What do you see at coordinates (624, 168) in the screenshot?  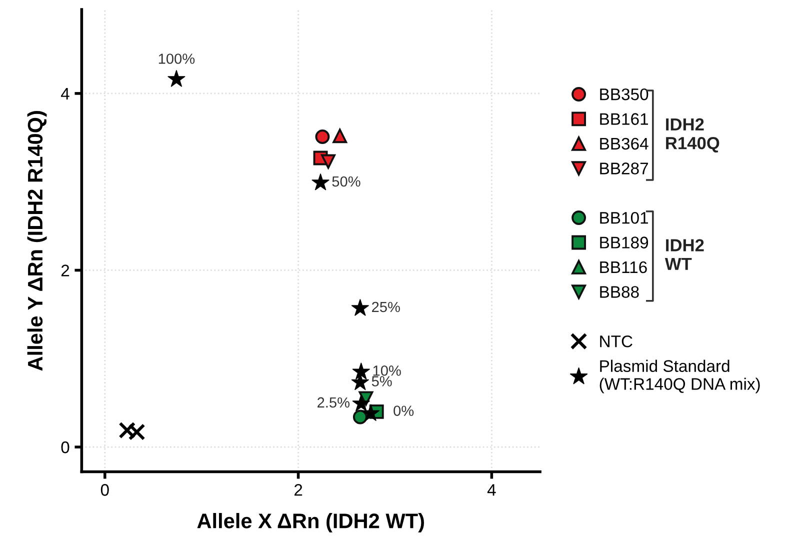 I see `legend-label: BB287` at bounding box center [624, 168].